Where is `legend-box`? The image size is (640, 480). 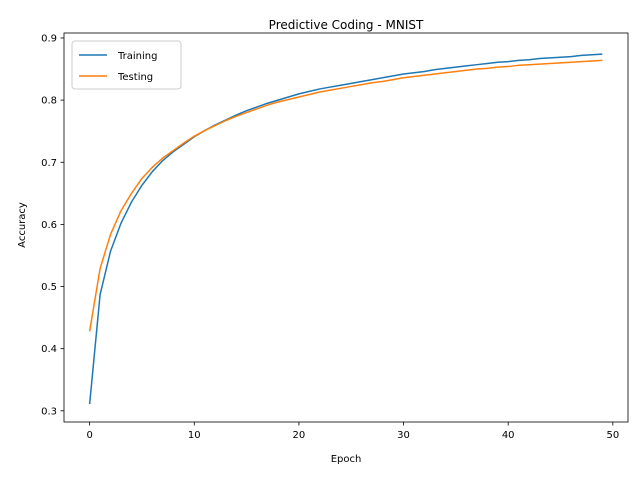 legend-box is located at coordinates (126, 65).